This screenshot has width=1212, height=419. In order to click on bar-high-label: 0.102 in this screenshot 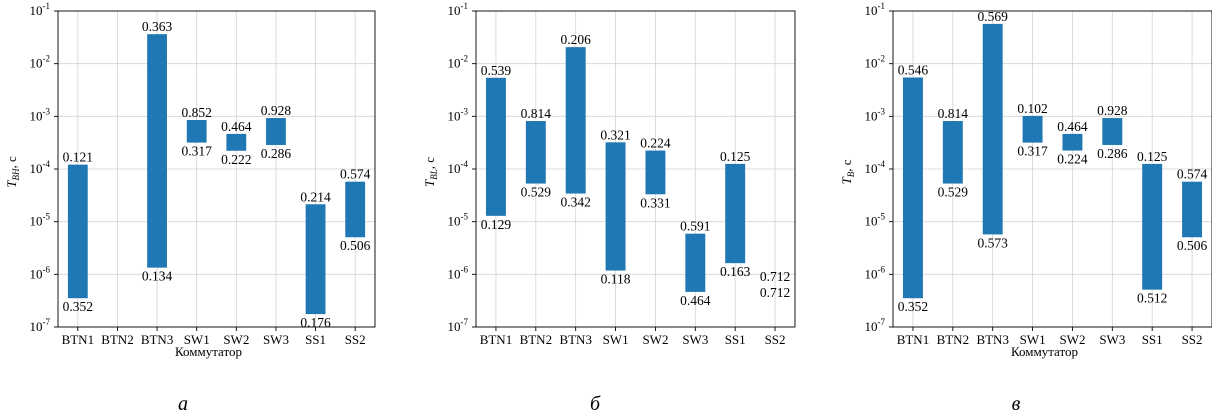, I will do `click(1032, 108)`.